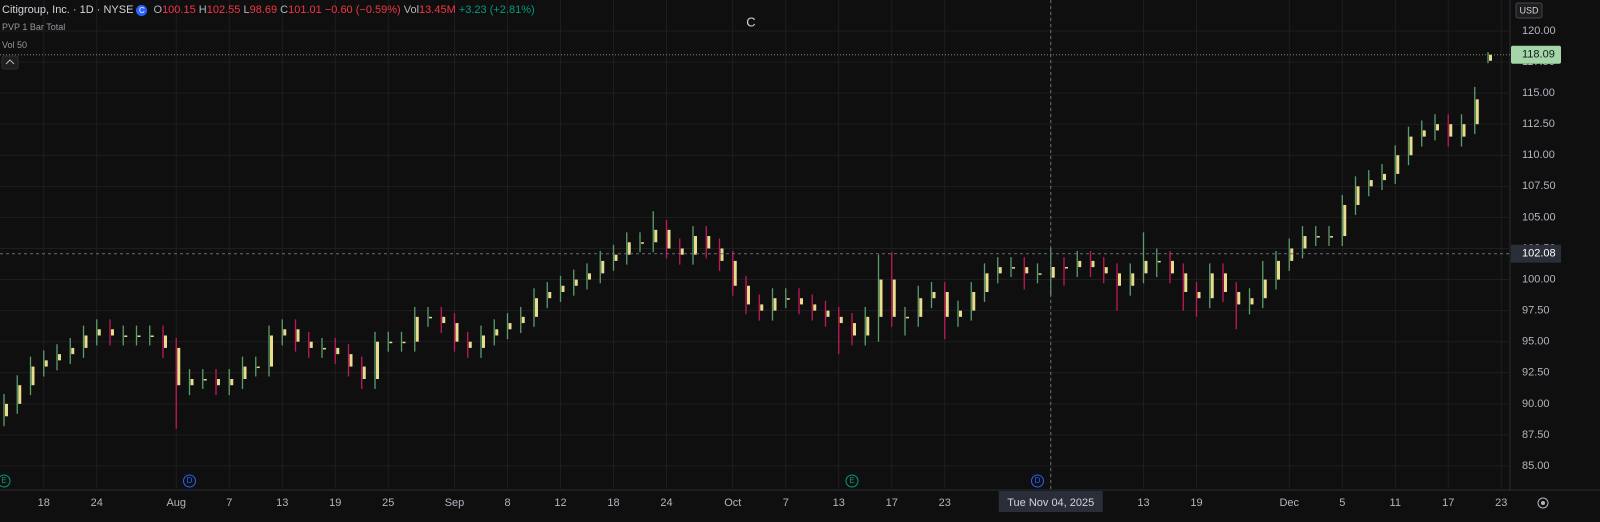 The image size is (1600, 522). I want to click on x-tick-label: Oct, so click(732, 503).